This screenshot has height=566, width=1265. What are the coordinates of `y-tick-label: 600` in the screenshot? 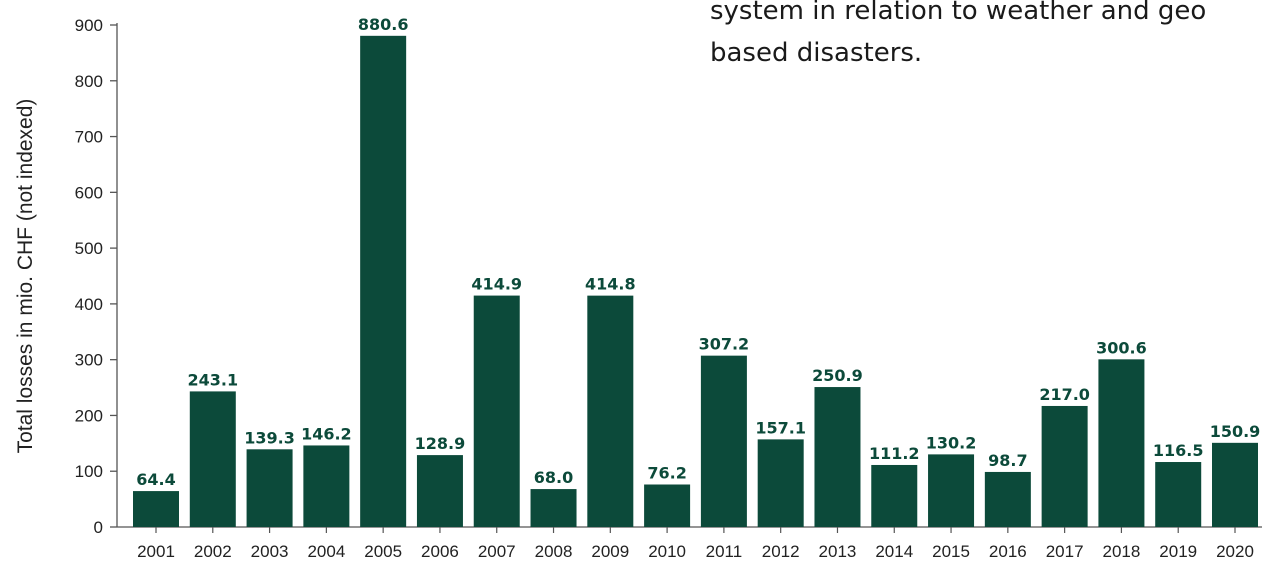 It's located at (89, 192).